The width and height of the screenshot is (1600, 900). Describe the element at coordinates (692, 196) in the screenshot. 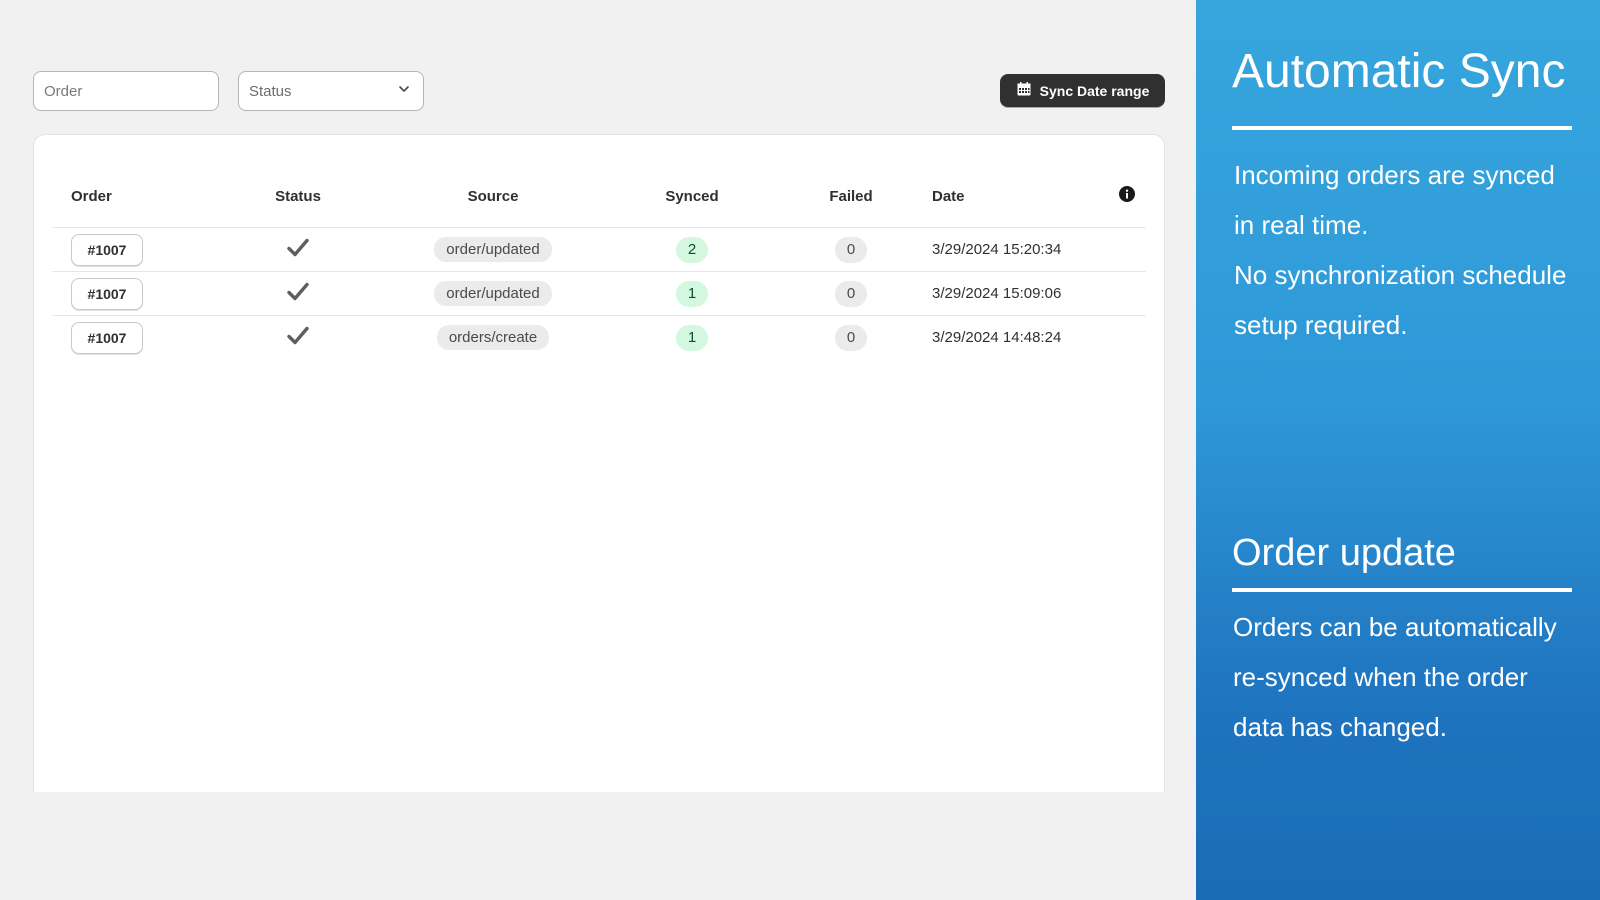

I see `header-synced: Synced` at that location.